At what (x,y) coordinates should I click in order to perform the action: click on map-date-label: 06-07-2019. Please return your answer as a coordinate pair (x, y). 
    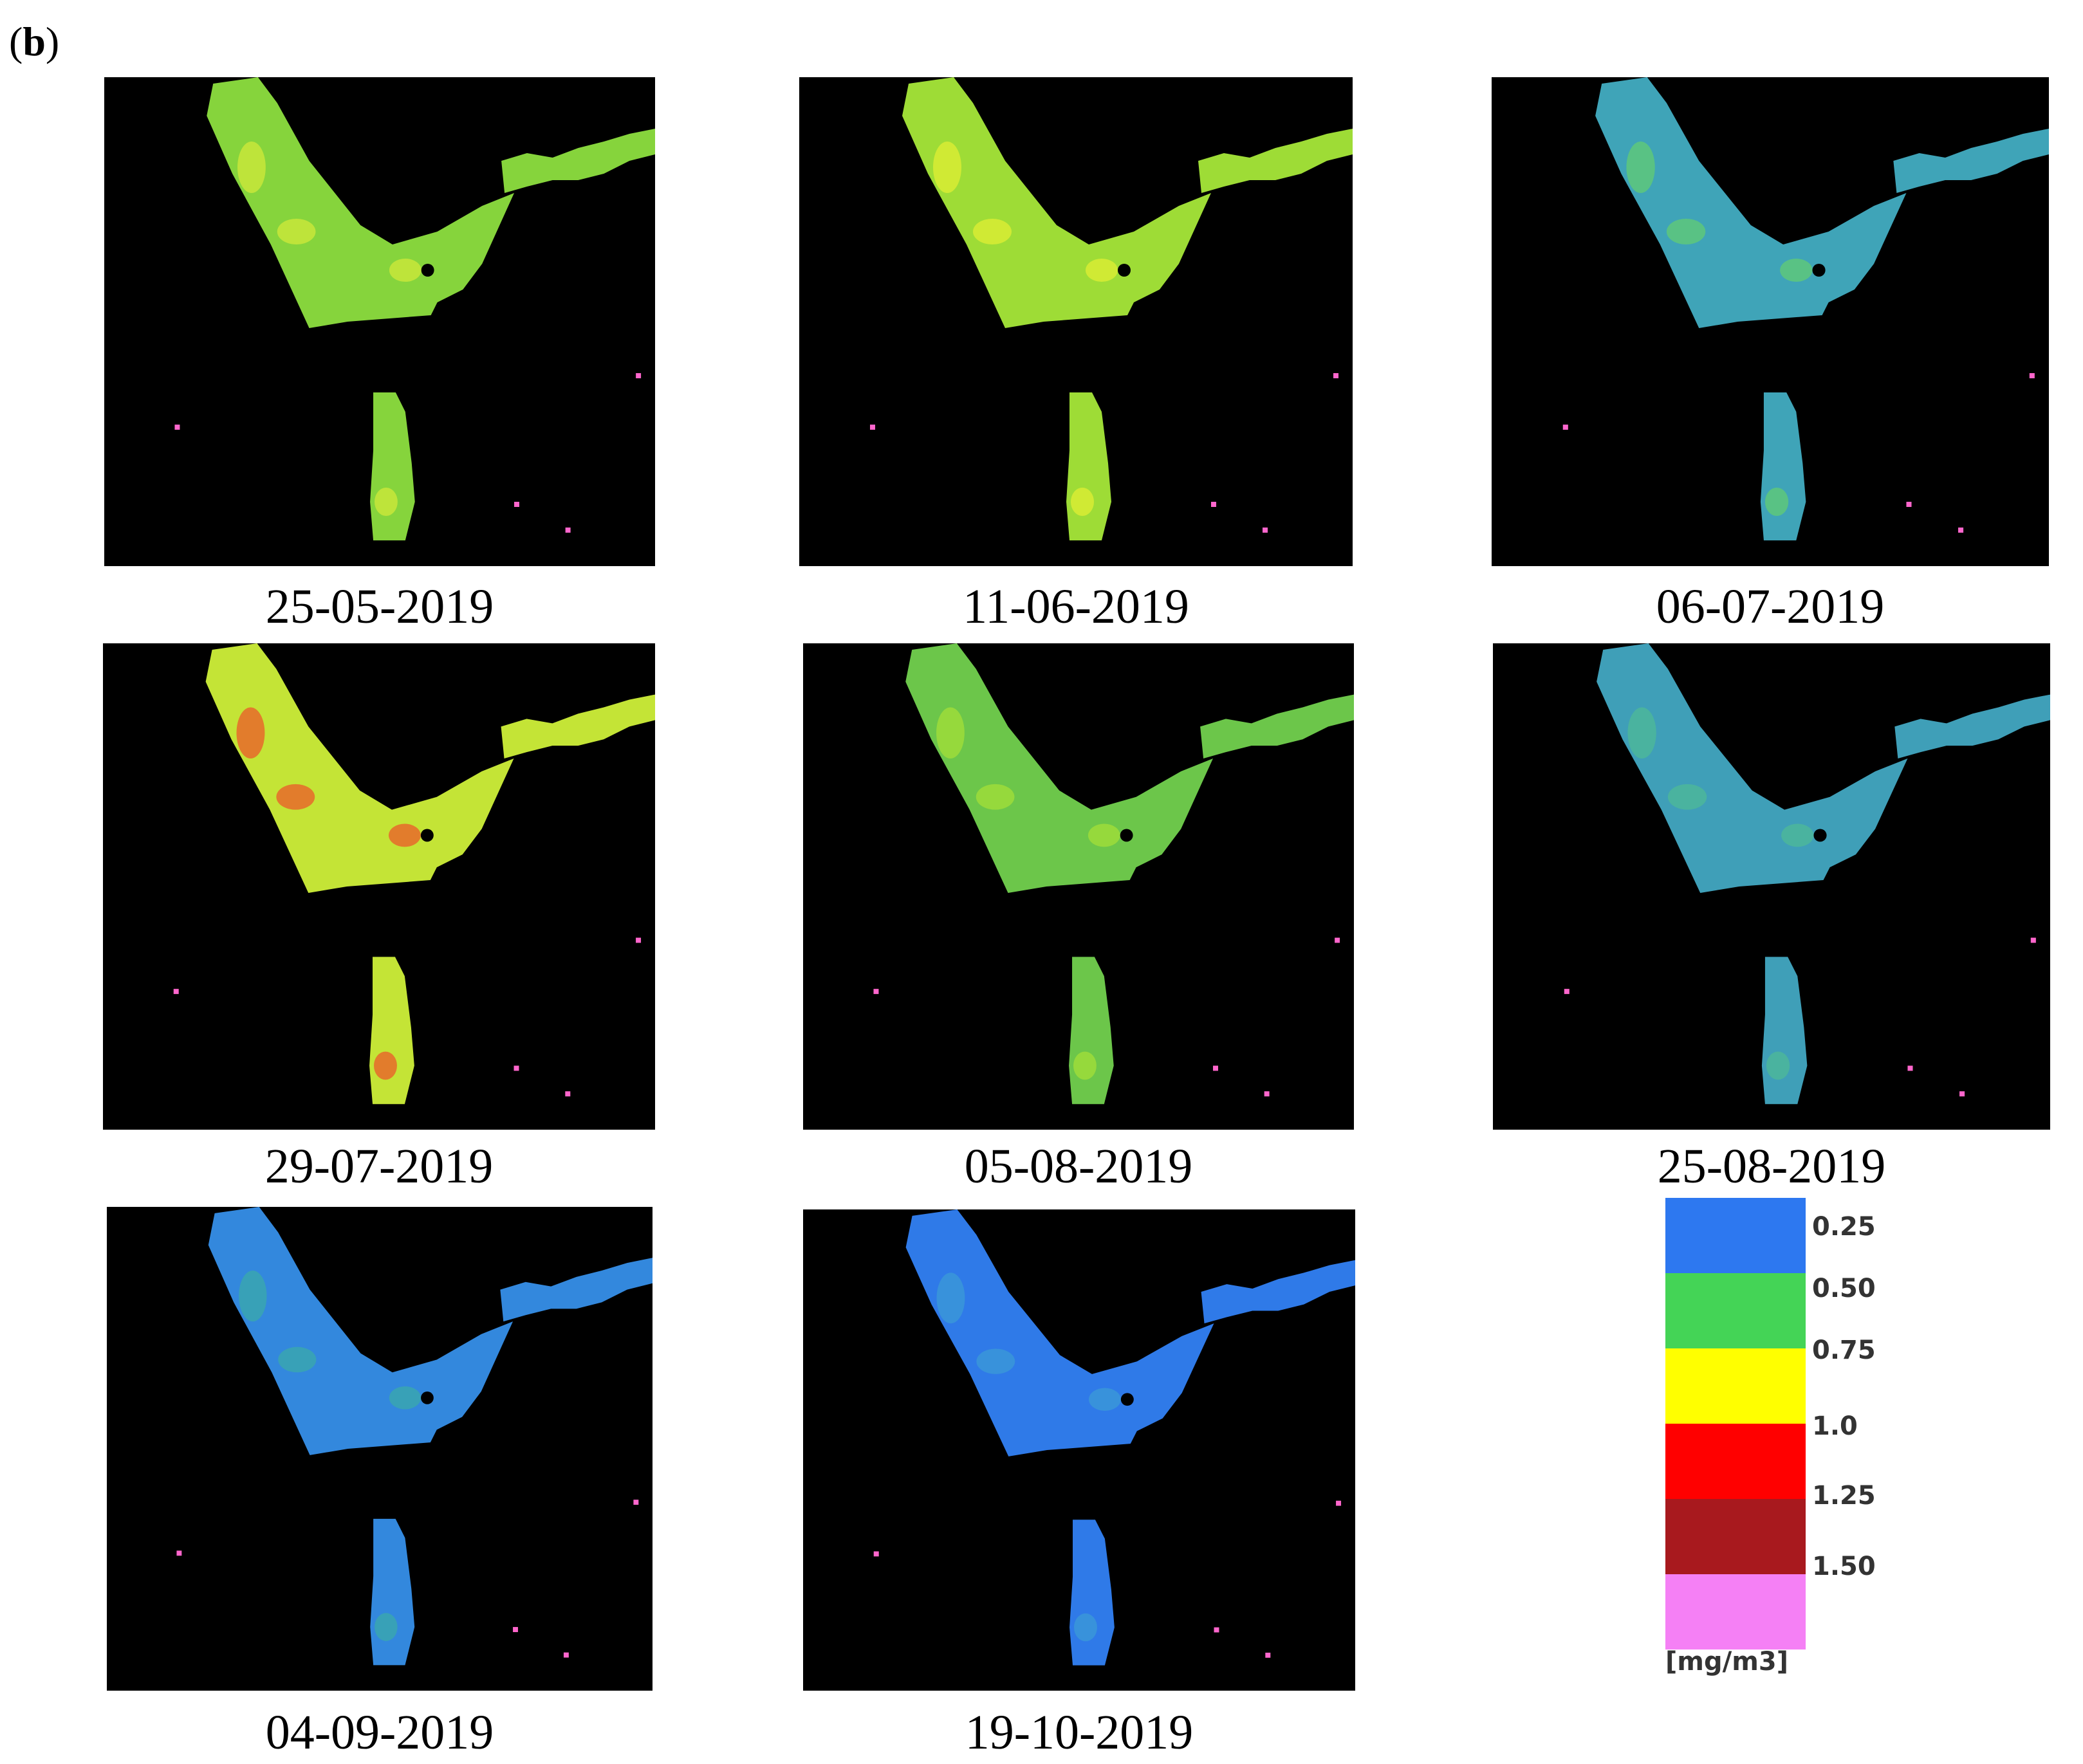
    Looking at the image, I should click on (1771, 607).